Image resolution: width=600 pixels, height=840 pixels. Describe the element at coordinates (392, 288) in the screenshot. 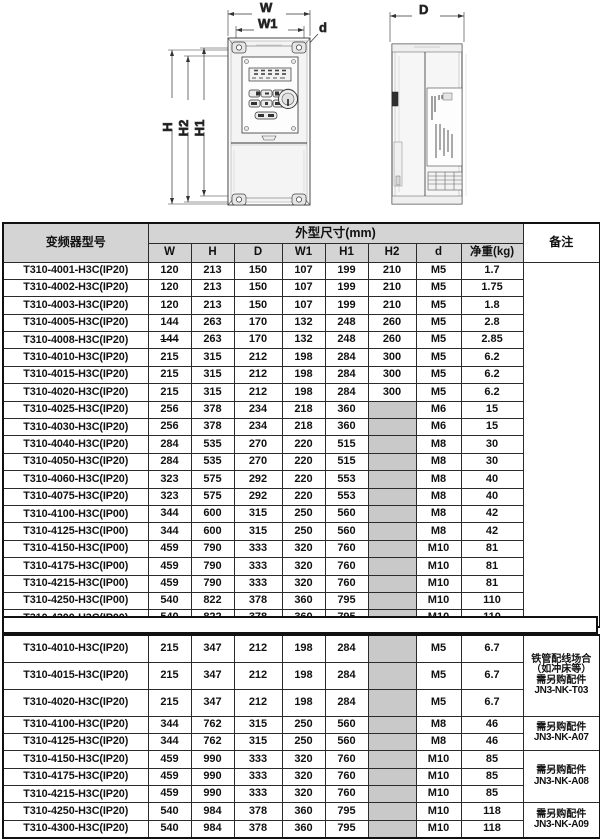

I see `cell-h2: 210` at that location.